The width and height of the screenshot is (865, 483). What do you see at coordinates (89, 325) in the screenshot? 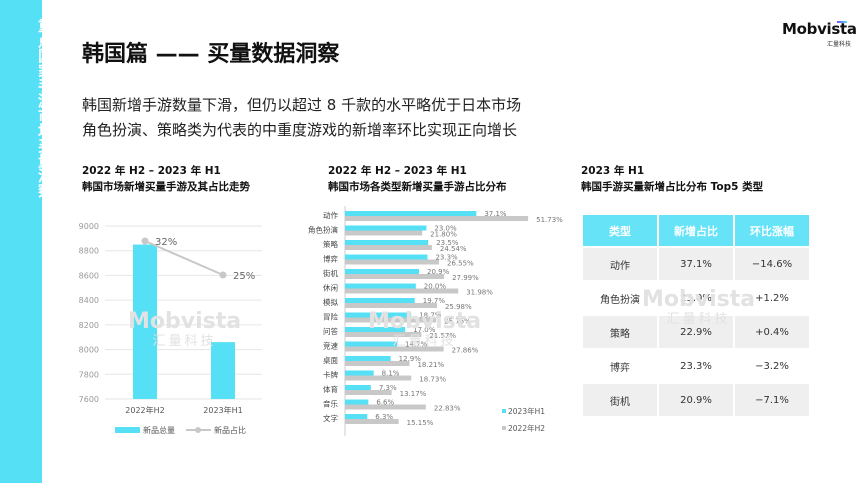
I see `y-tick-label: 8200` at bounding box center [89, 325].